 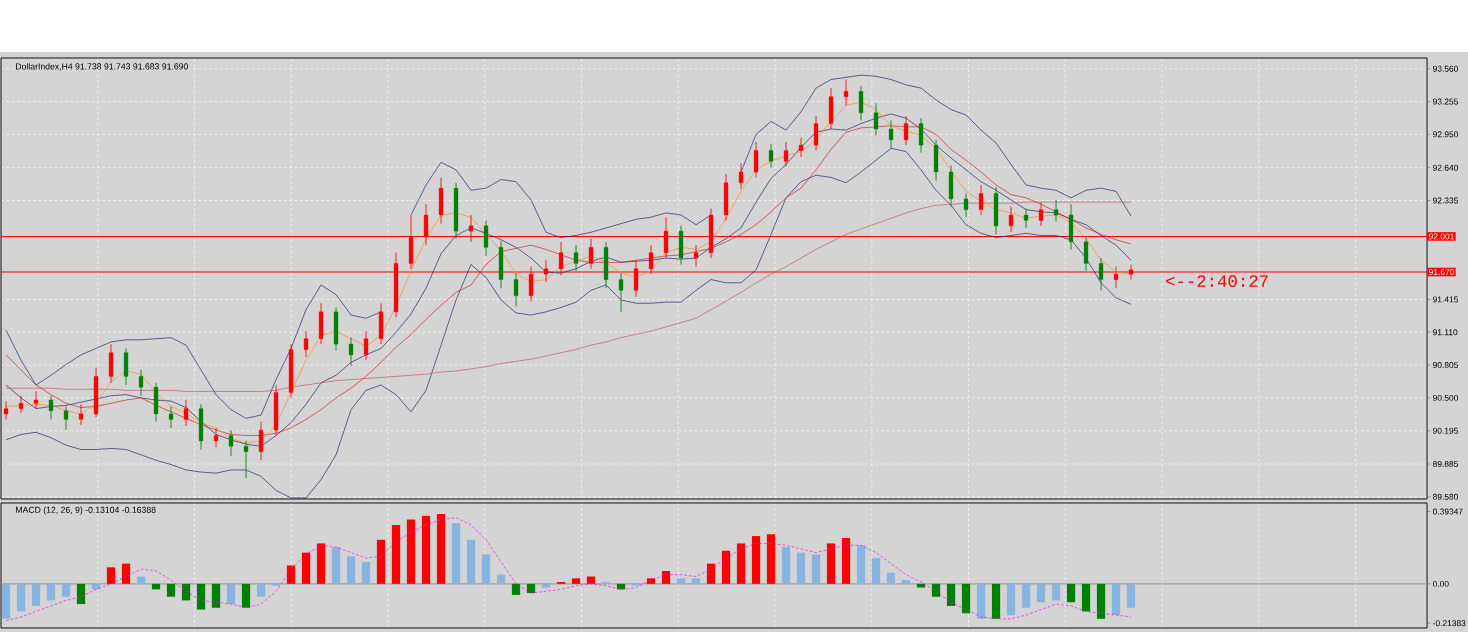 I want to click on line-series, so click(x=568, y=569).